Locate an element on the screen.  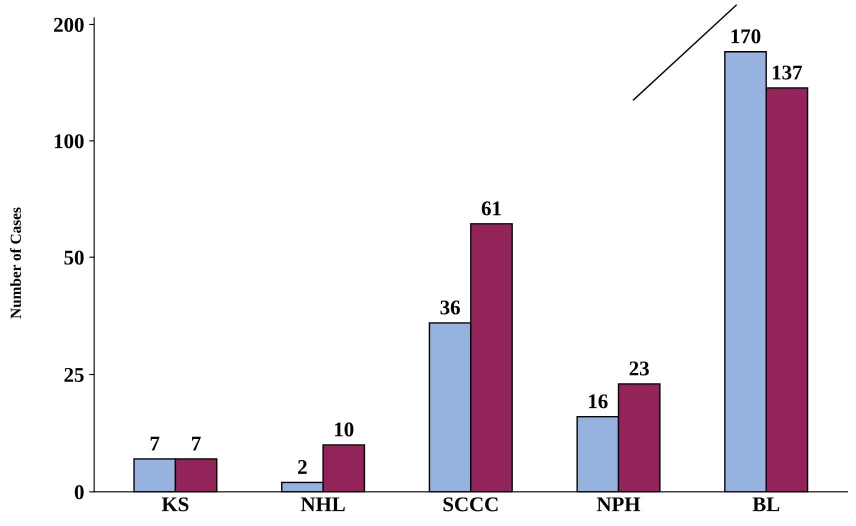
y-tick-label: 100 is located at coordinates (69, 141).